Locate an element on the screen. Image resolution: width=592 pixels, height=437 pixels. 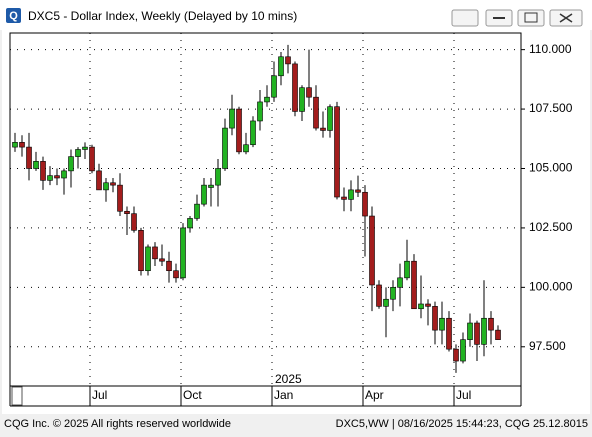
maximize-glyph is located at coordinates (531, 17).